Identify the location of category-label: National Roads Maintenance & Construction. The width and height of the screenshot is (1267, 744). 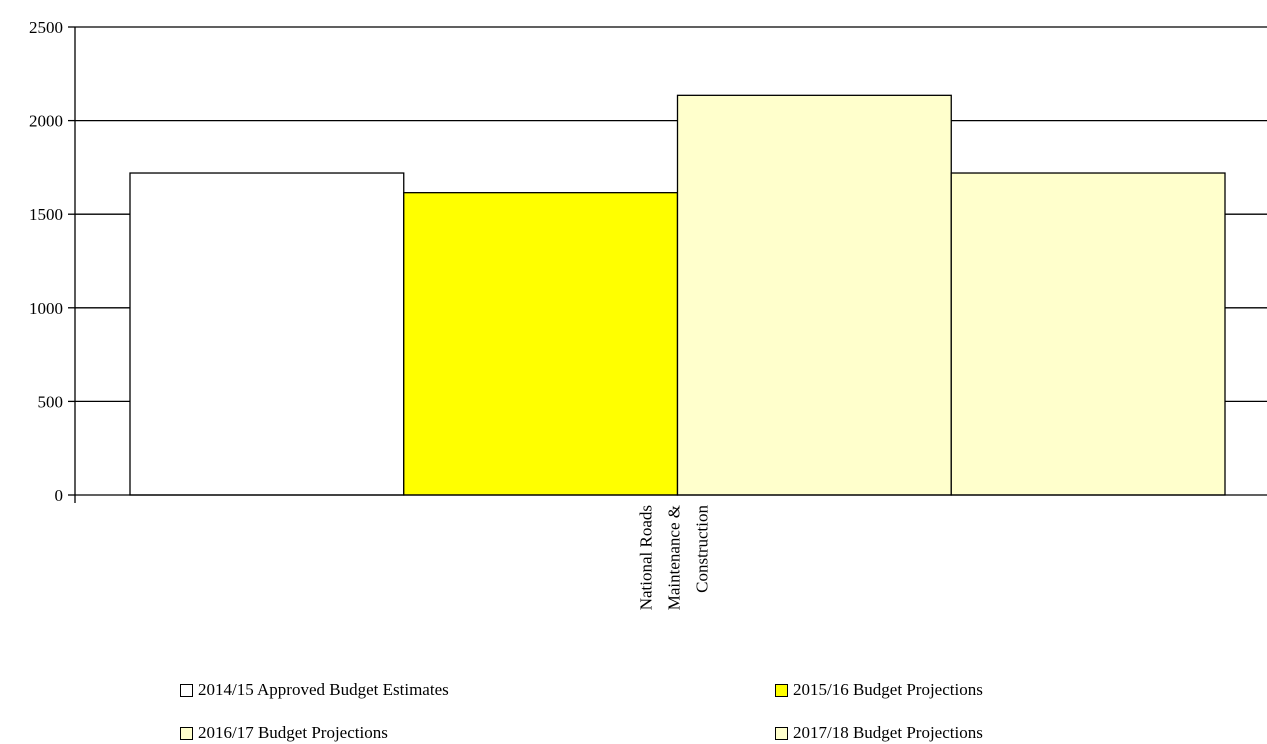
(674, 558).